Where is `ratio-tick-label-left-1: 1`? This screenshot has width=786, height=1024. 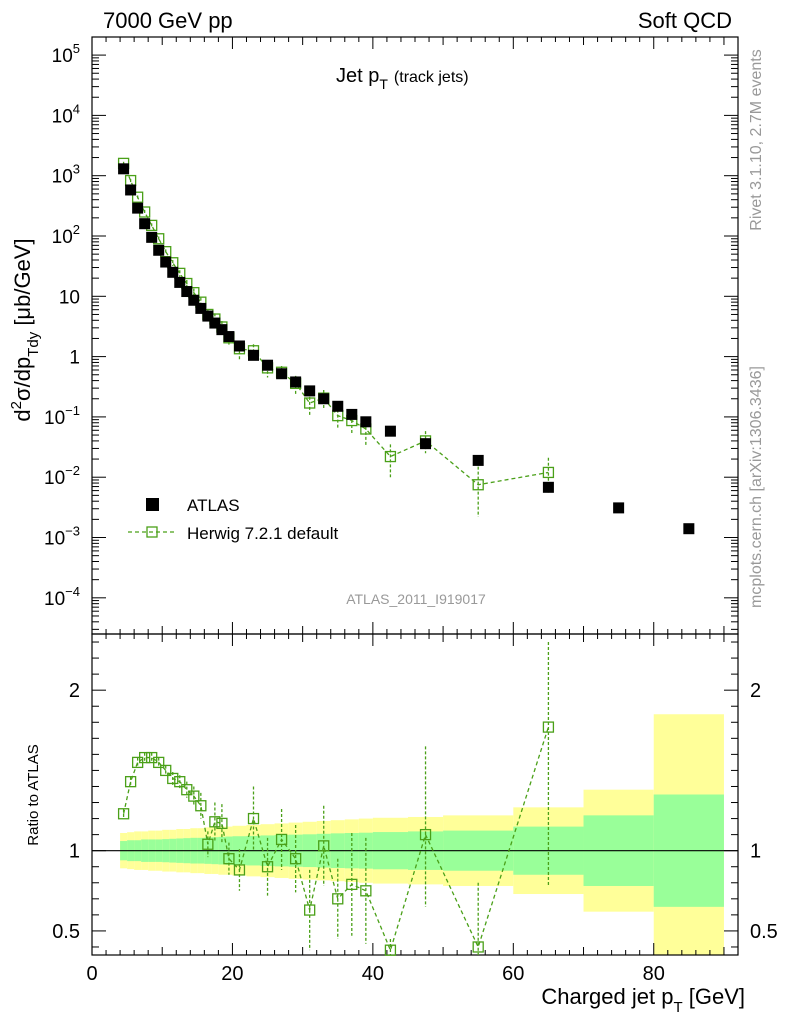
ratio-tick-label-left-1: 1 is located at coordinates (74, 852).